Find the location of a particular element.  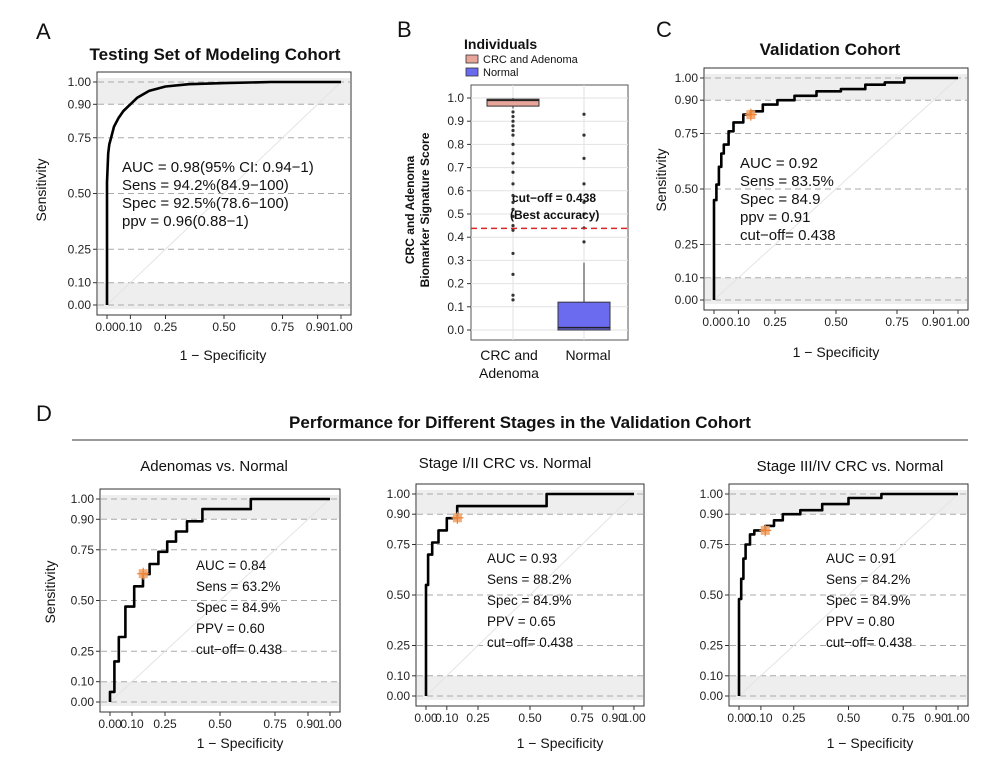

cutoff-label-line: cut−off = 0.438 is located at coordinates (554, 198).